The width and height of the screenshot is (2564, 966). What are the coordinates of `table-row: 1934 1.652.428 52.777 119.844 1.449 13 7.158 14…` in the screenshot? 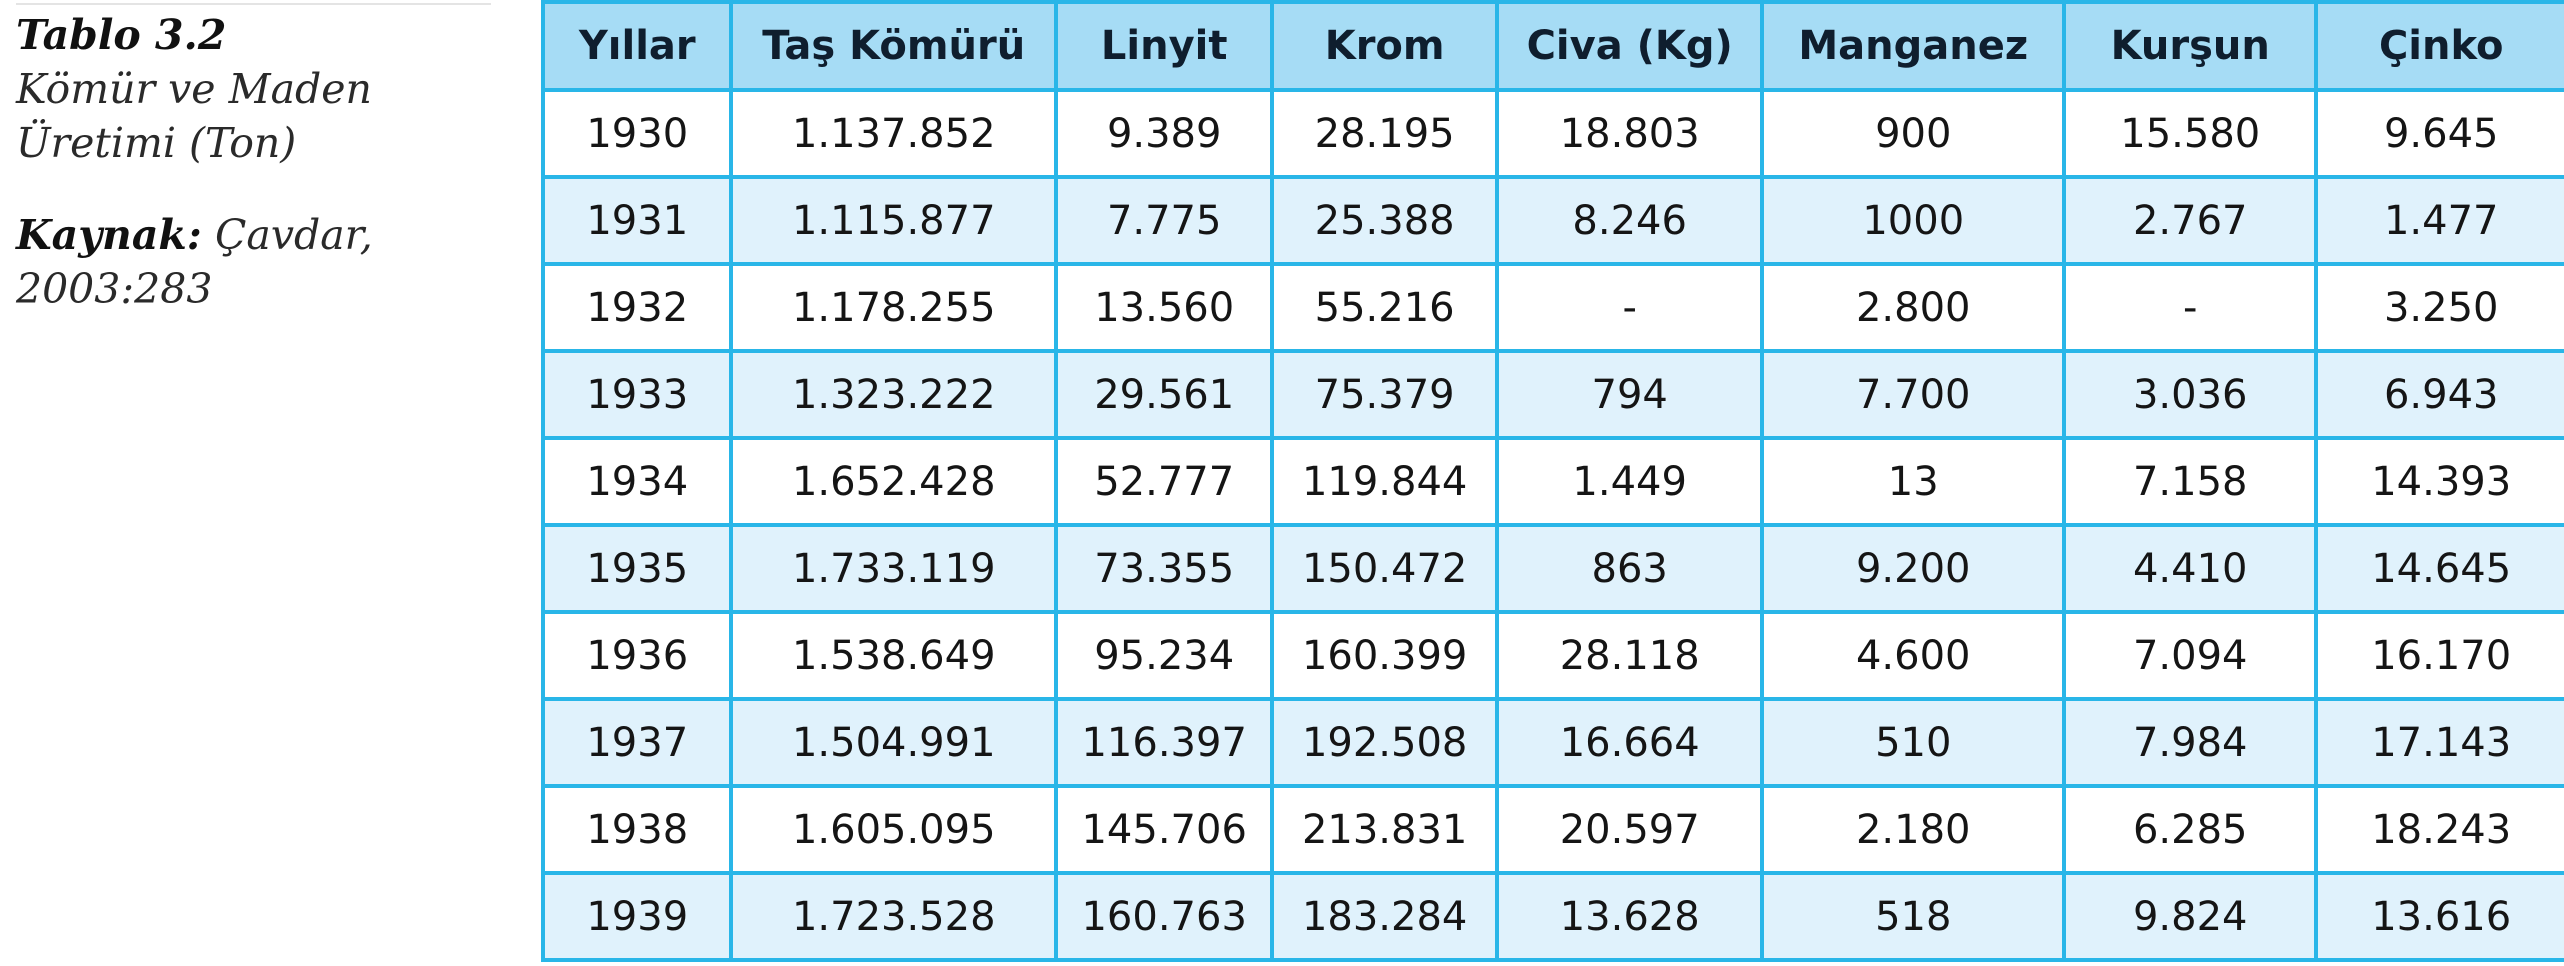 It's located at (1552, 481).